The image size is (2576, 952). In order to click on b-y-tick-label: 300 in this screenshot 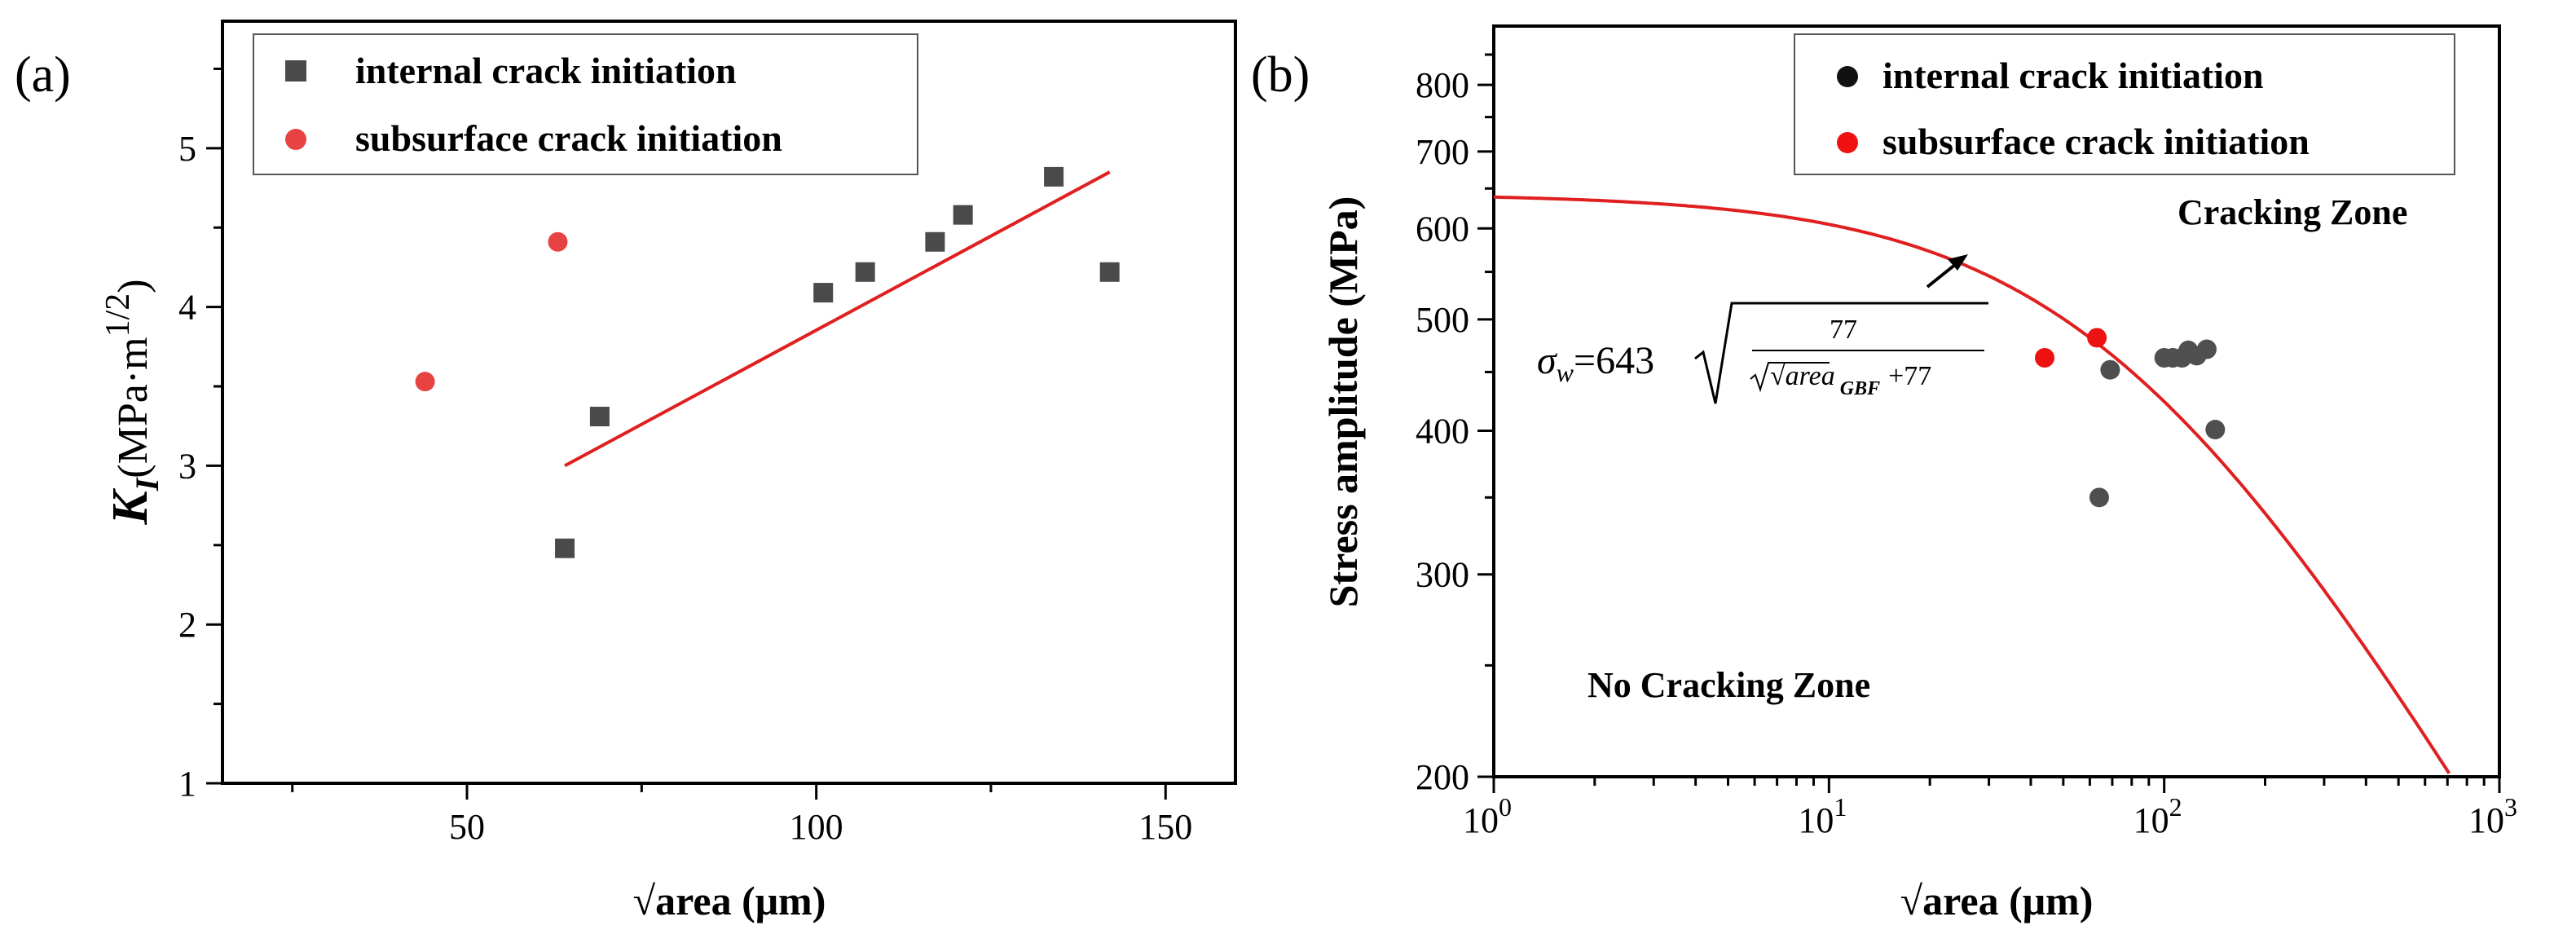, I will do `click(1442, 575)`.